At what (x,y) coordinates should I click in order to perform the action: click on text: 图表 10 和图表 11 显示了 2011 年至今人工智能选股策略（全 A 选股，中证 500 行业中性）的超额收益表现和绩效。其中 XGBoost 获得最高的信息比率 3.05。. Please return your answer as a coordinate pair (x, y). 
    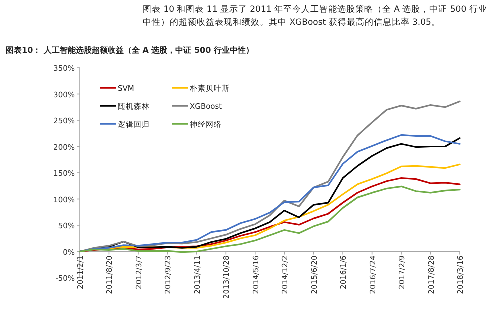
    Looking at the image, I should click on (315, 17).